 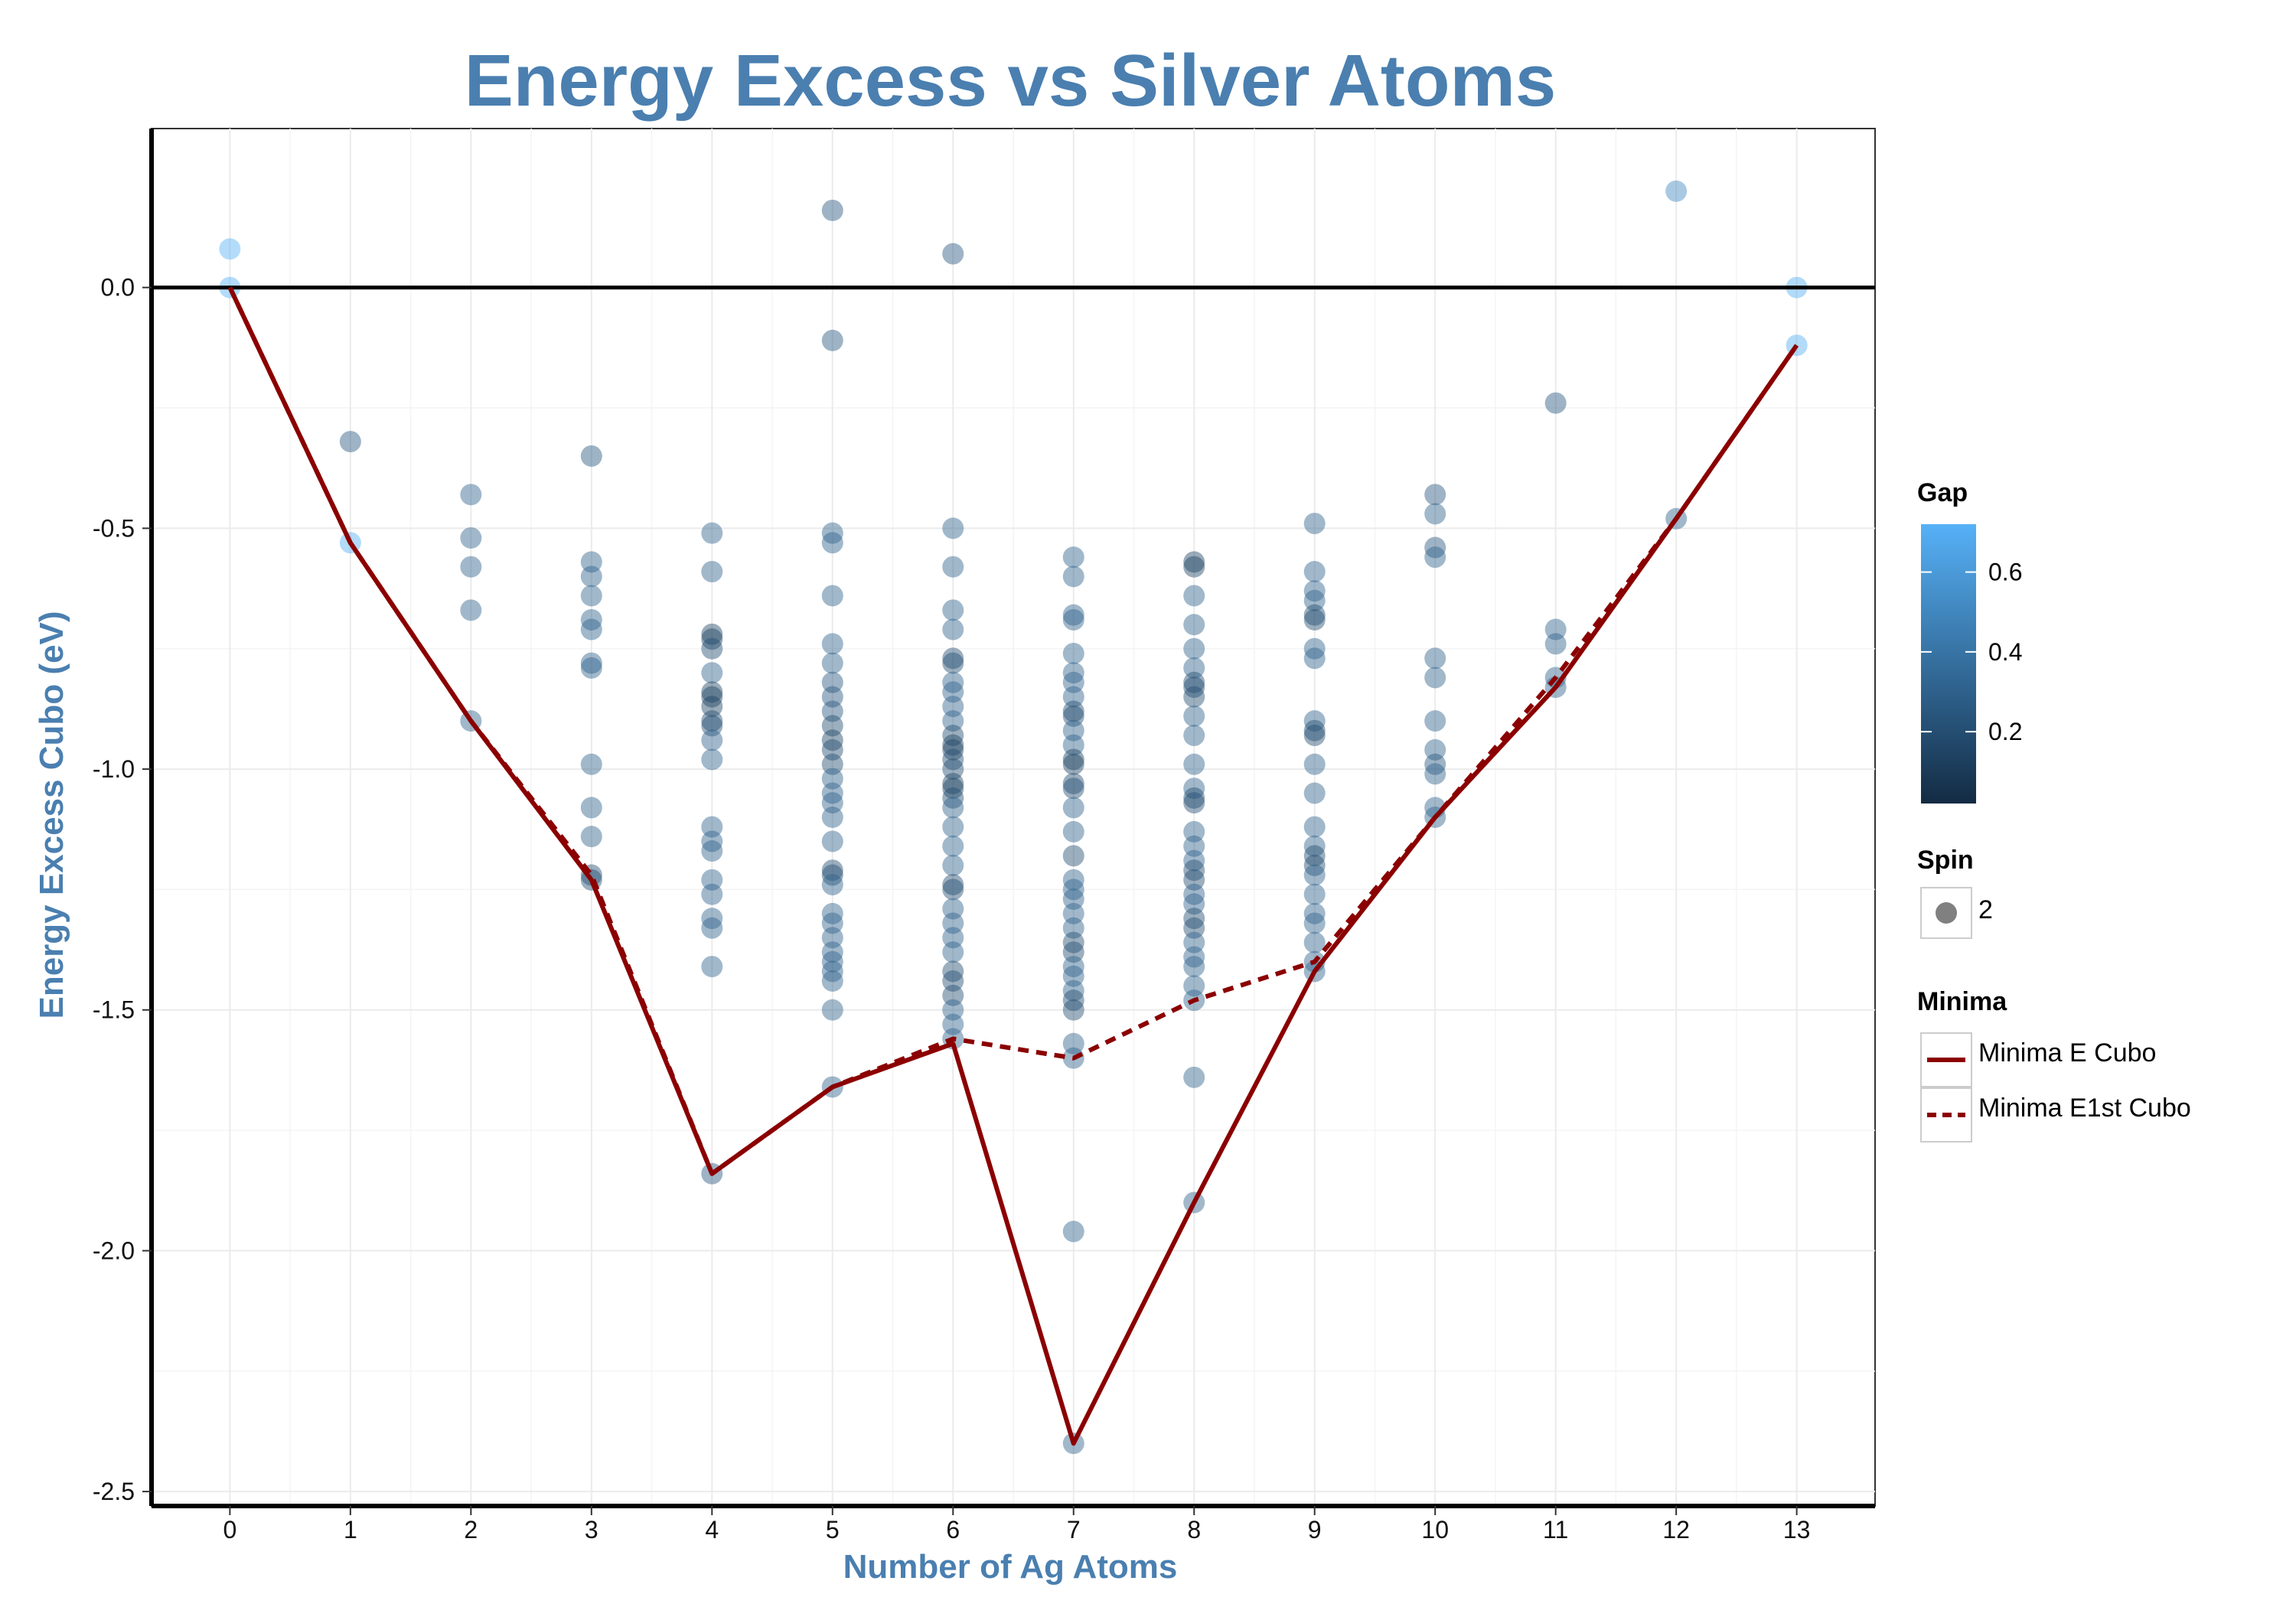 I want to click on y-tick-label: -1.5, so click(x=114, y=1010).